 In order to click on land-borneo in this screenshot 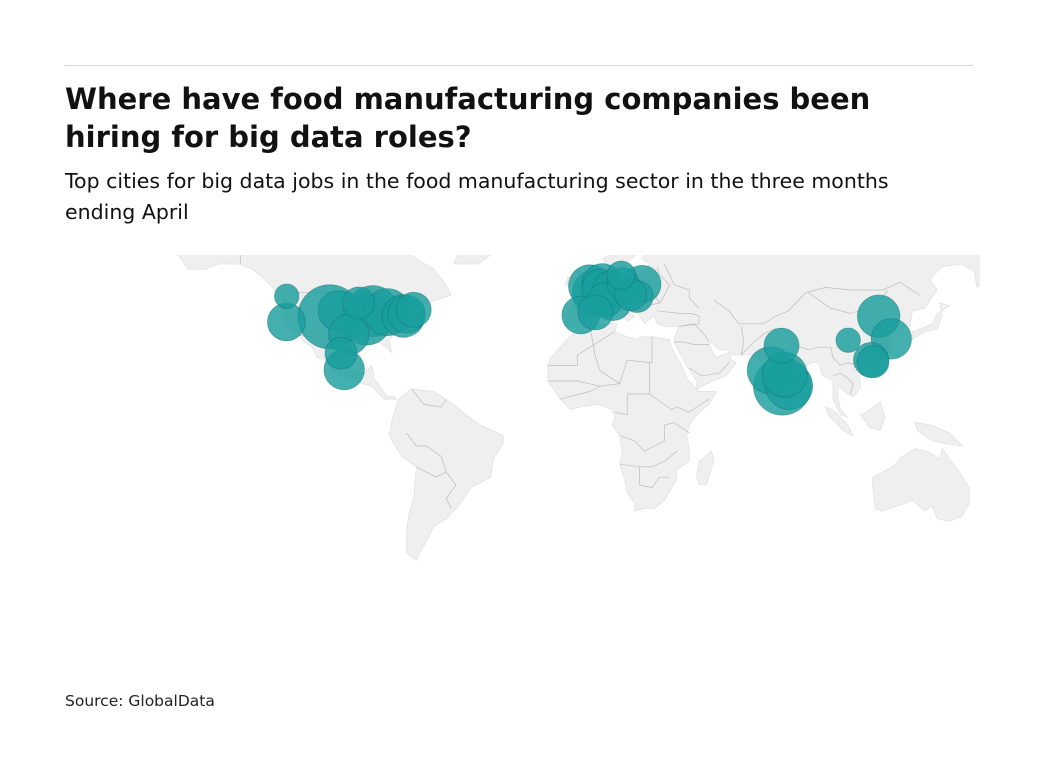, I will do `click(872, 416)`.